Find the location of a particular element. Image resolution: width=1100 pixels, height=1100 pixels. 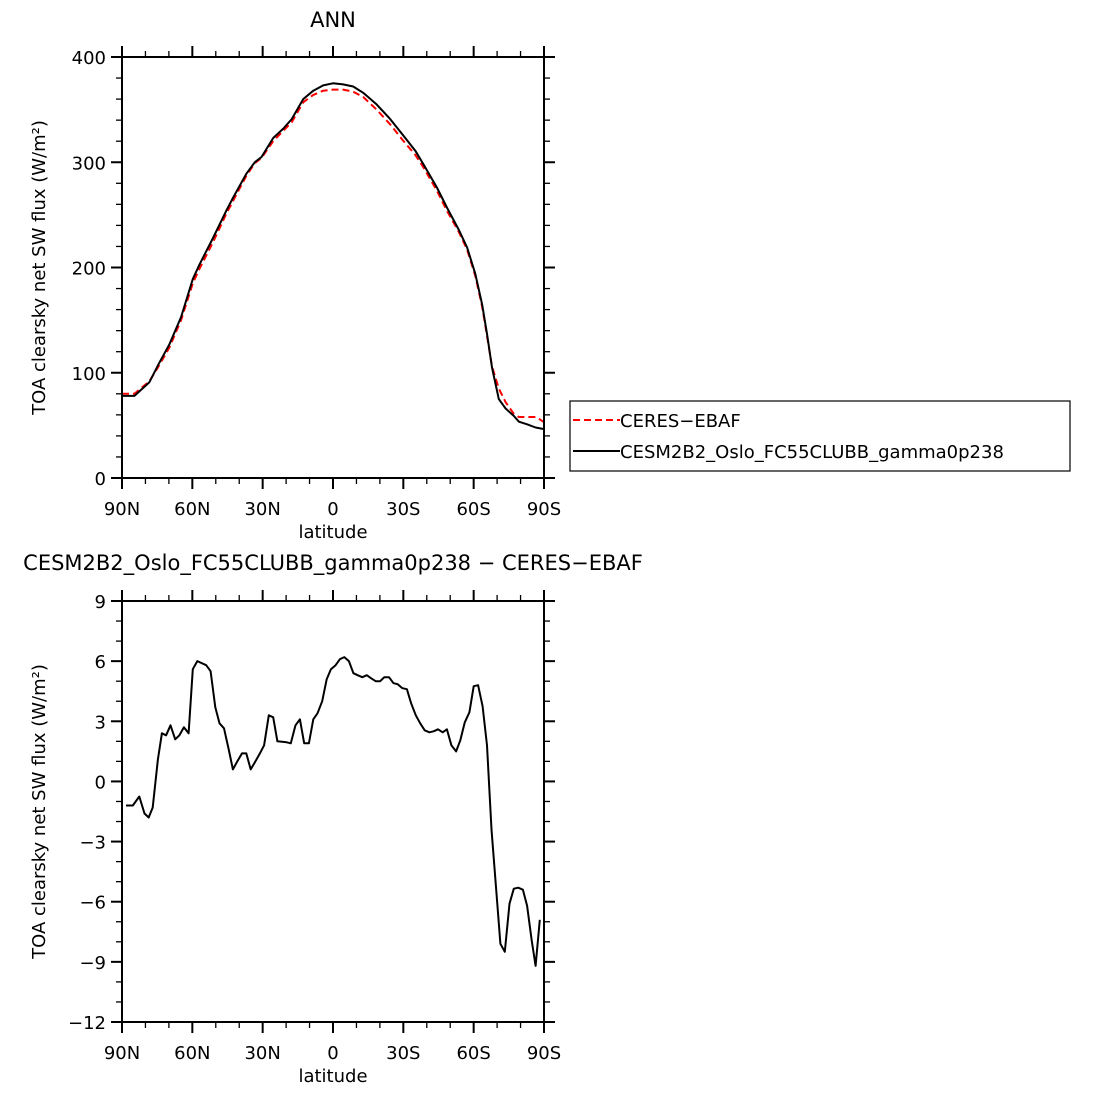

legend-box is located at coordinates (820, 436).